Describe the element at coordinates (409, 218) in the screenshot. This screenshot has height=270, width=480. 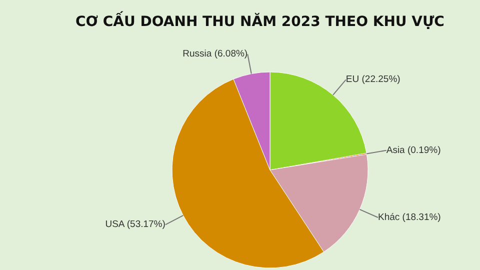
I see `slice-label: Khác (18.31%)` at that location.